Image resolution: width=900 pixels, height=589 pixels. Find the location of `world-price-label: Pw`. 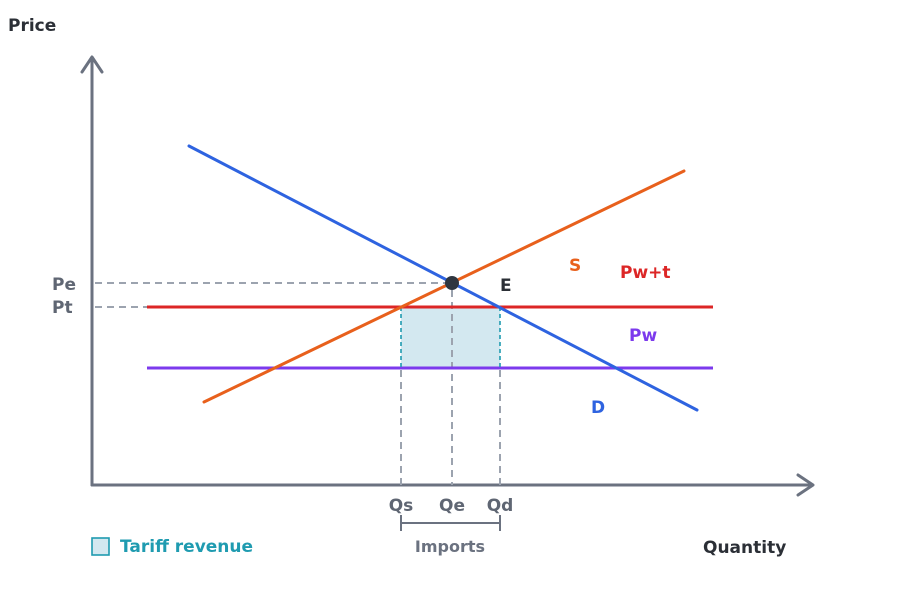

world-price-label: Pw is located at coordinates (643, 336).